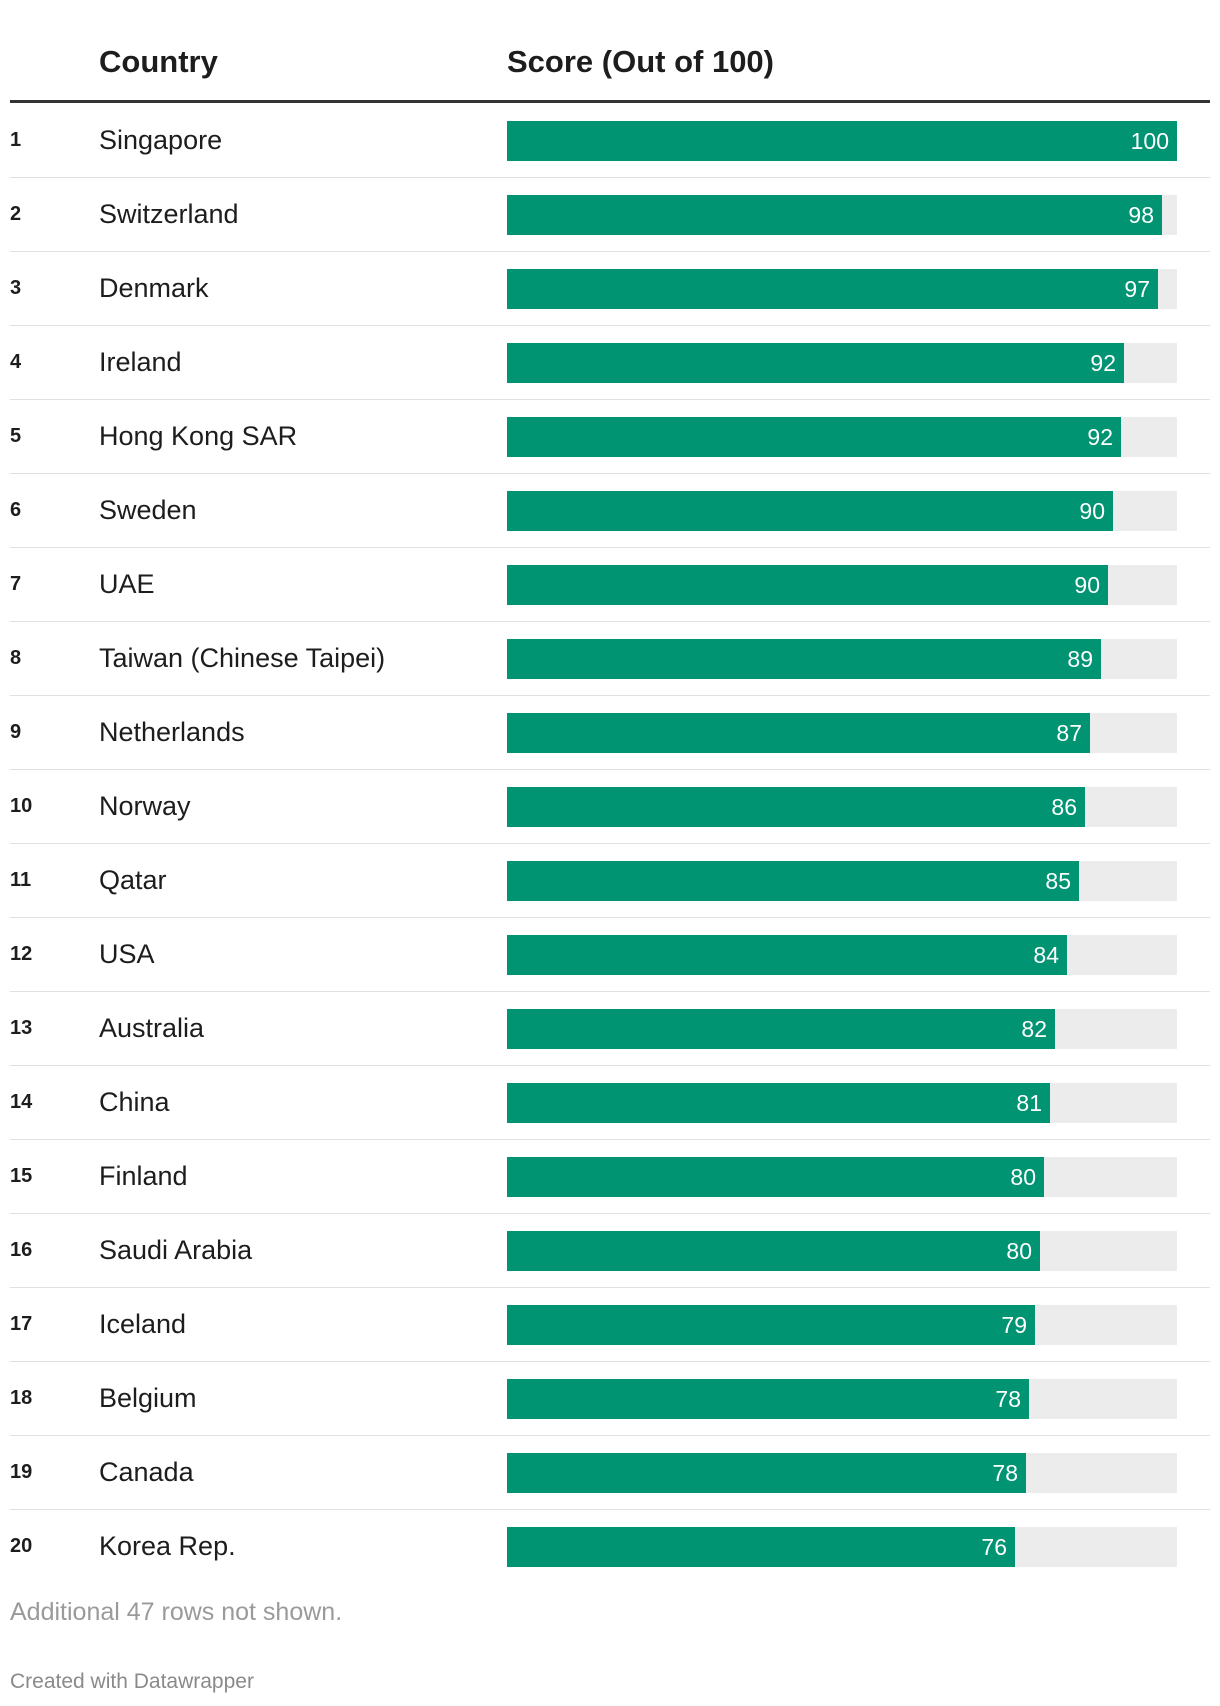 The width and height of the screenshot is (1220, 1706). What do you see at coordinates (167, 1546) in the screenshot?
I see `country-name: Korea Rep.` at bounding box center [167, 1546].